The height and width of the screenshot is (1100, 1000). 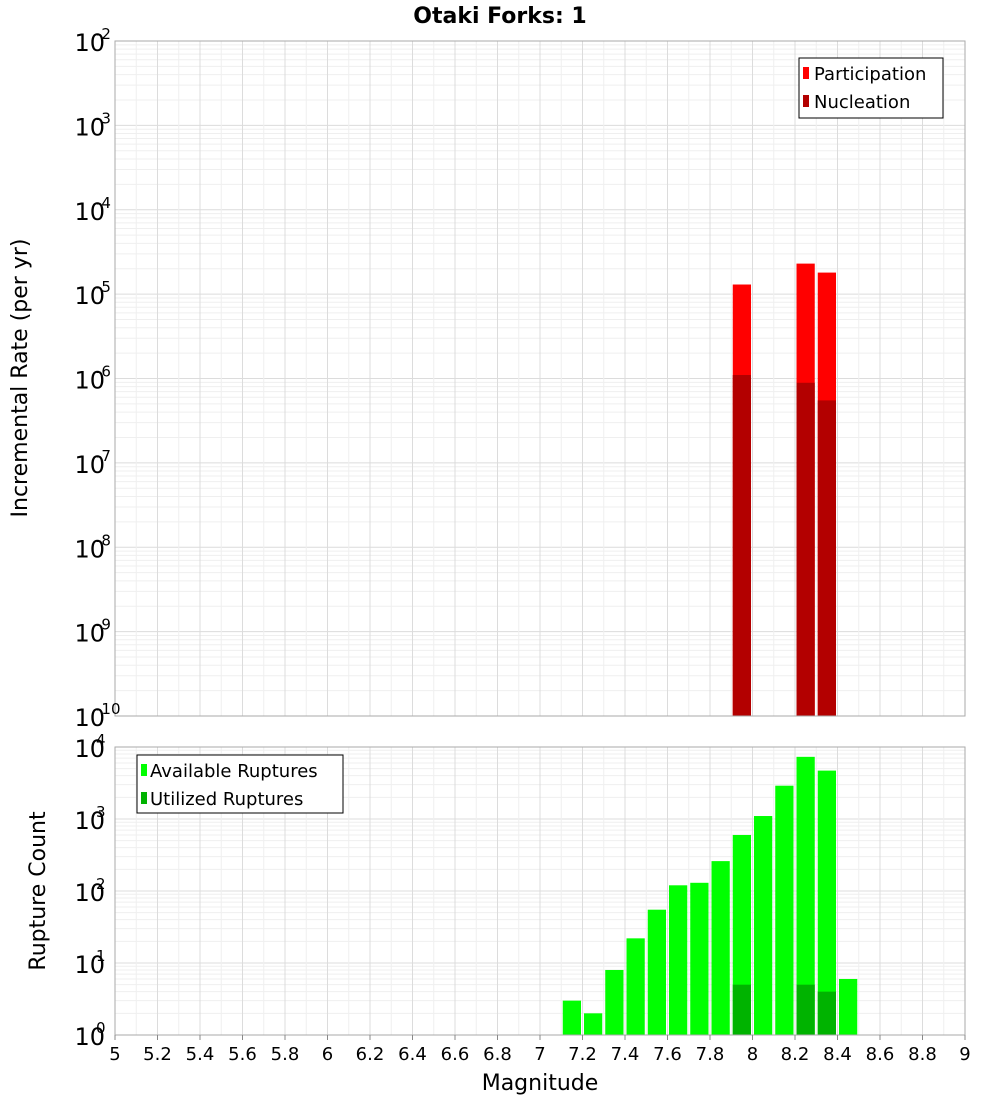 What do you see at coordinates (327, 1054) in the screenshot?
I see `x-tick-label: 6` at bounding box center [327, 1054].